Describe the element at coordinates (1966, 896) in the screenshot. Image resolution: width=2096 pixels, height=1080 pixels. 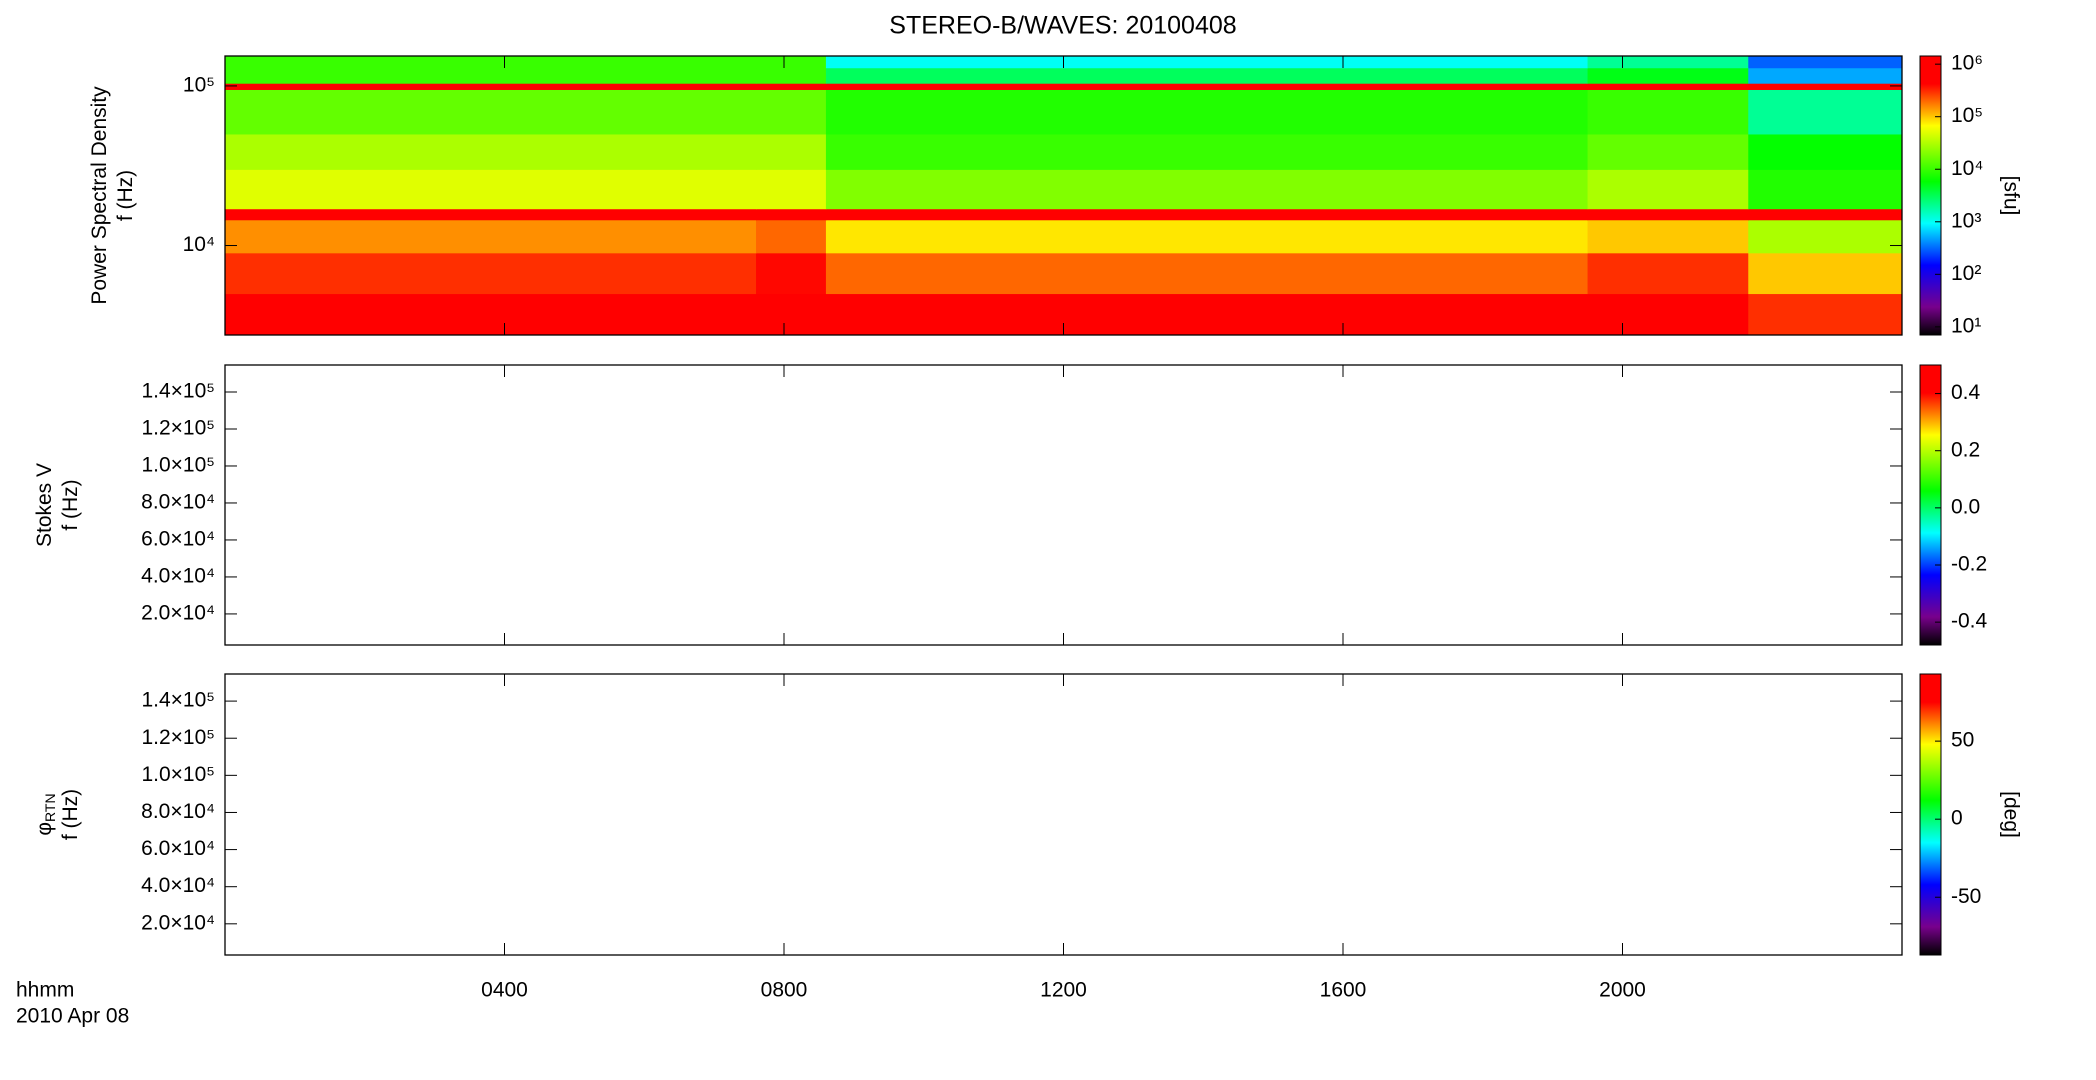
I see `colorbar-tick-label: -50` at that location.